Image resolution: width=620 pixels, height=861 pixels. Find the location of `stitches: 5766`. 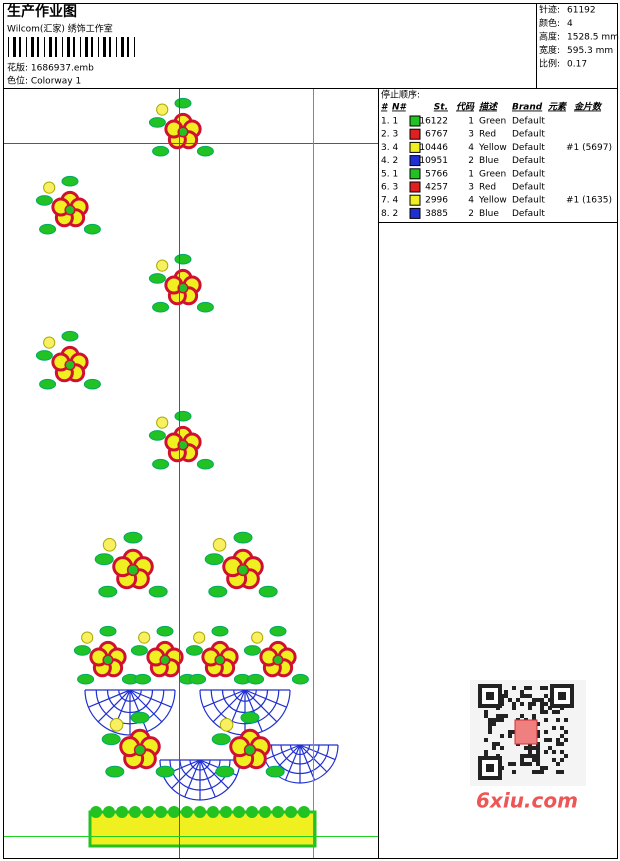

stitches: 5766 is located at coordinates (436, 174).